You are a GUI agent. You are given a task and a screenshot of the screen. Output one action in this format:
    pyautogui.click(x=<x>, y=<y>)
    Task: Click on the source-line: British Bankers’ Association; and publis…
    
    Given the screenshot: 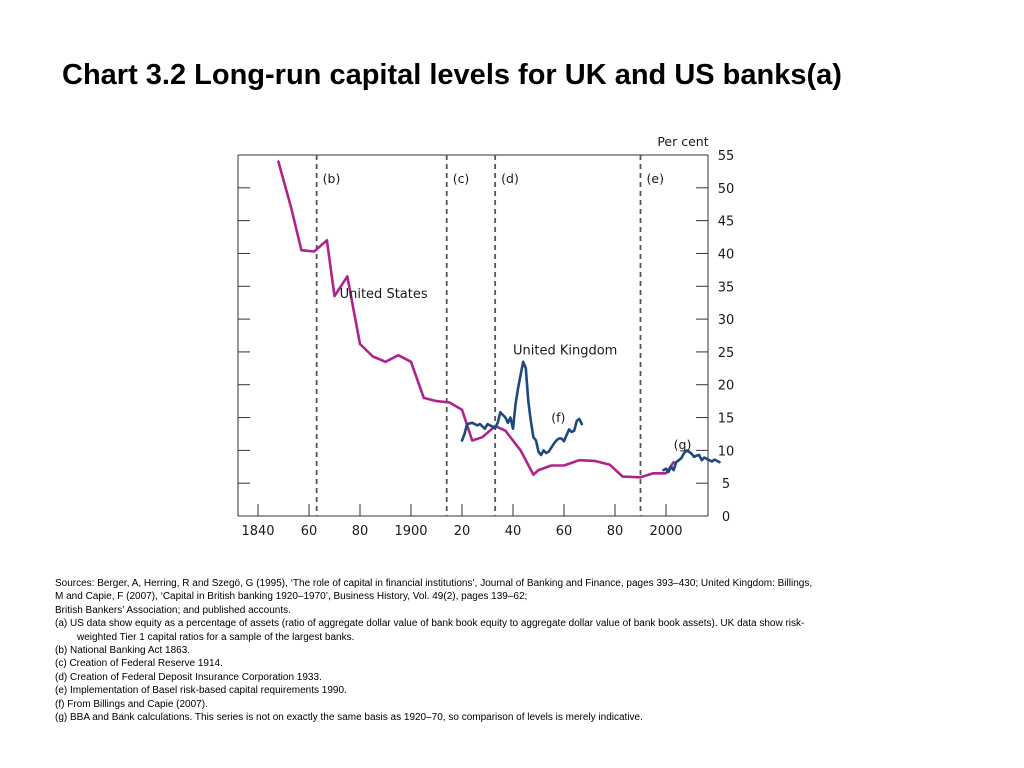 What is the action you would take?
    pyautogui.click(x=173, y=610)
    